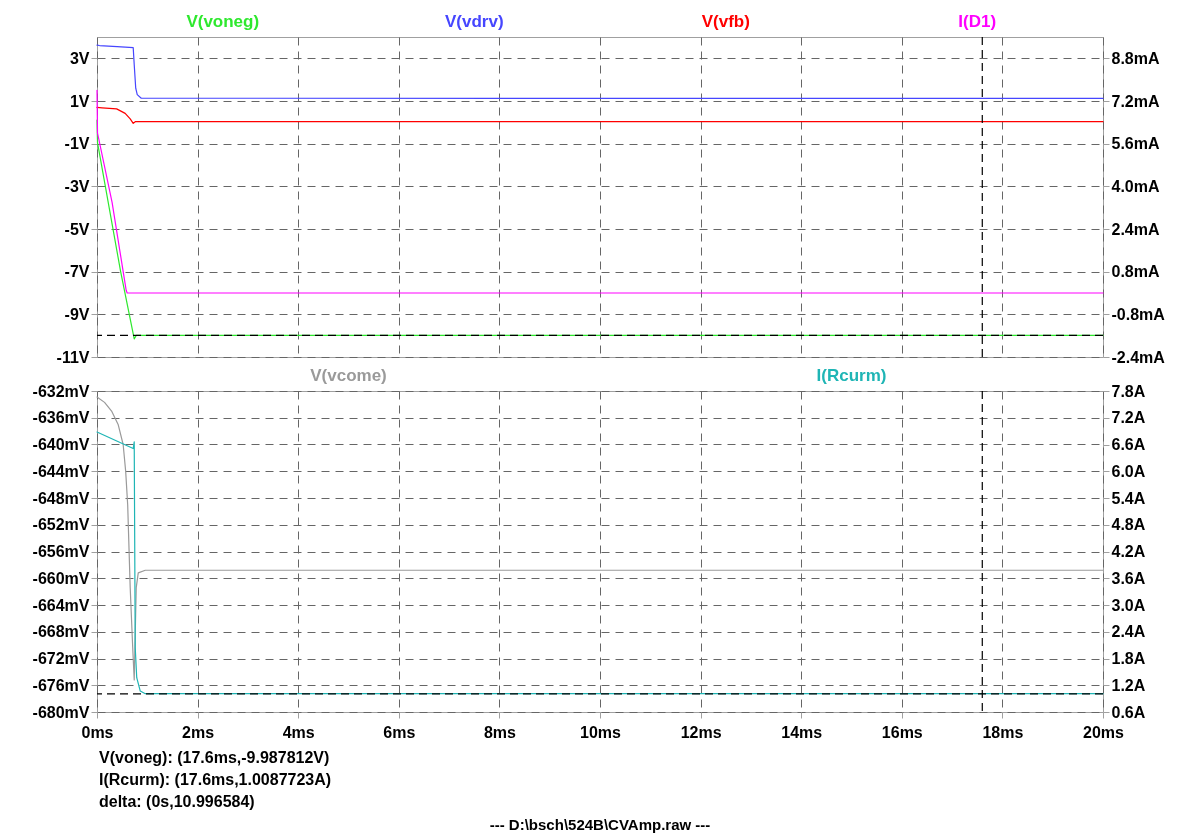 Image resolution: width=1200 pixels, height=840 pixels. What do you see at coordinates (1128, 685) in the screenshot?
I see `y2-tick-label: 1.2A` at bounding box center [1128, 685].